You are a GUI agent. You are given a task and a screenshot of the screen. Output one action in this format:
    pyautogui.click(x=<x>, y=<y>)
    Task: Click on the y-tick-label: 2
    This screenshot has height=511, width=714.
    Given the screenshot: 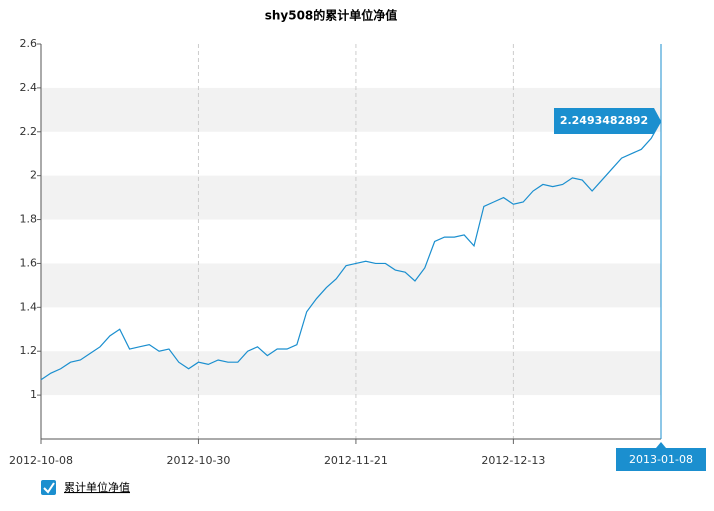 What is the action you would take?
    pyautogui.click(x=33, y=175)
    